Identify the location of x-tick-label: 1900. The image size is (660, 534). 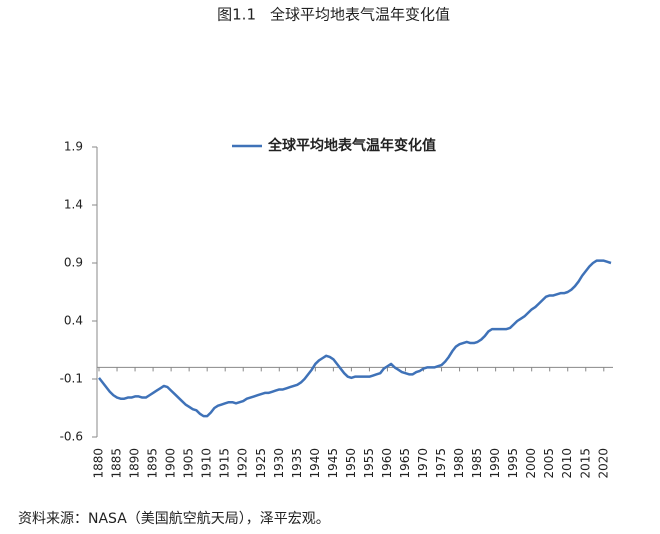
(171, 463).